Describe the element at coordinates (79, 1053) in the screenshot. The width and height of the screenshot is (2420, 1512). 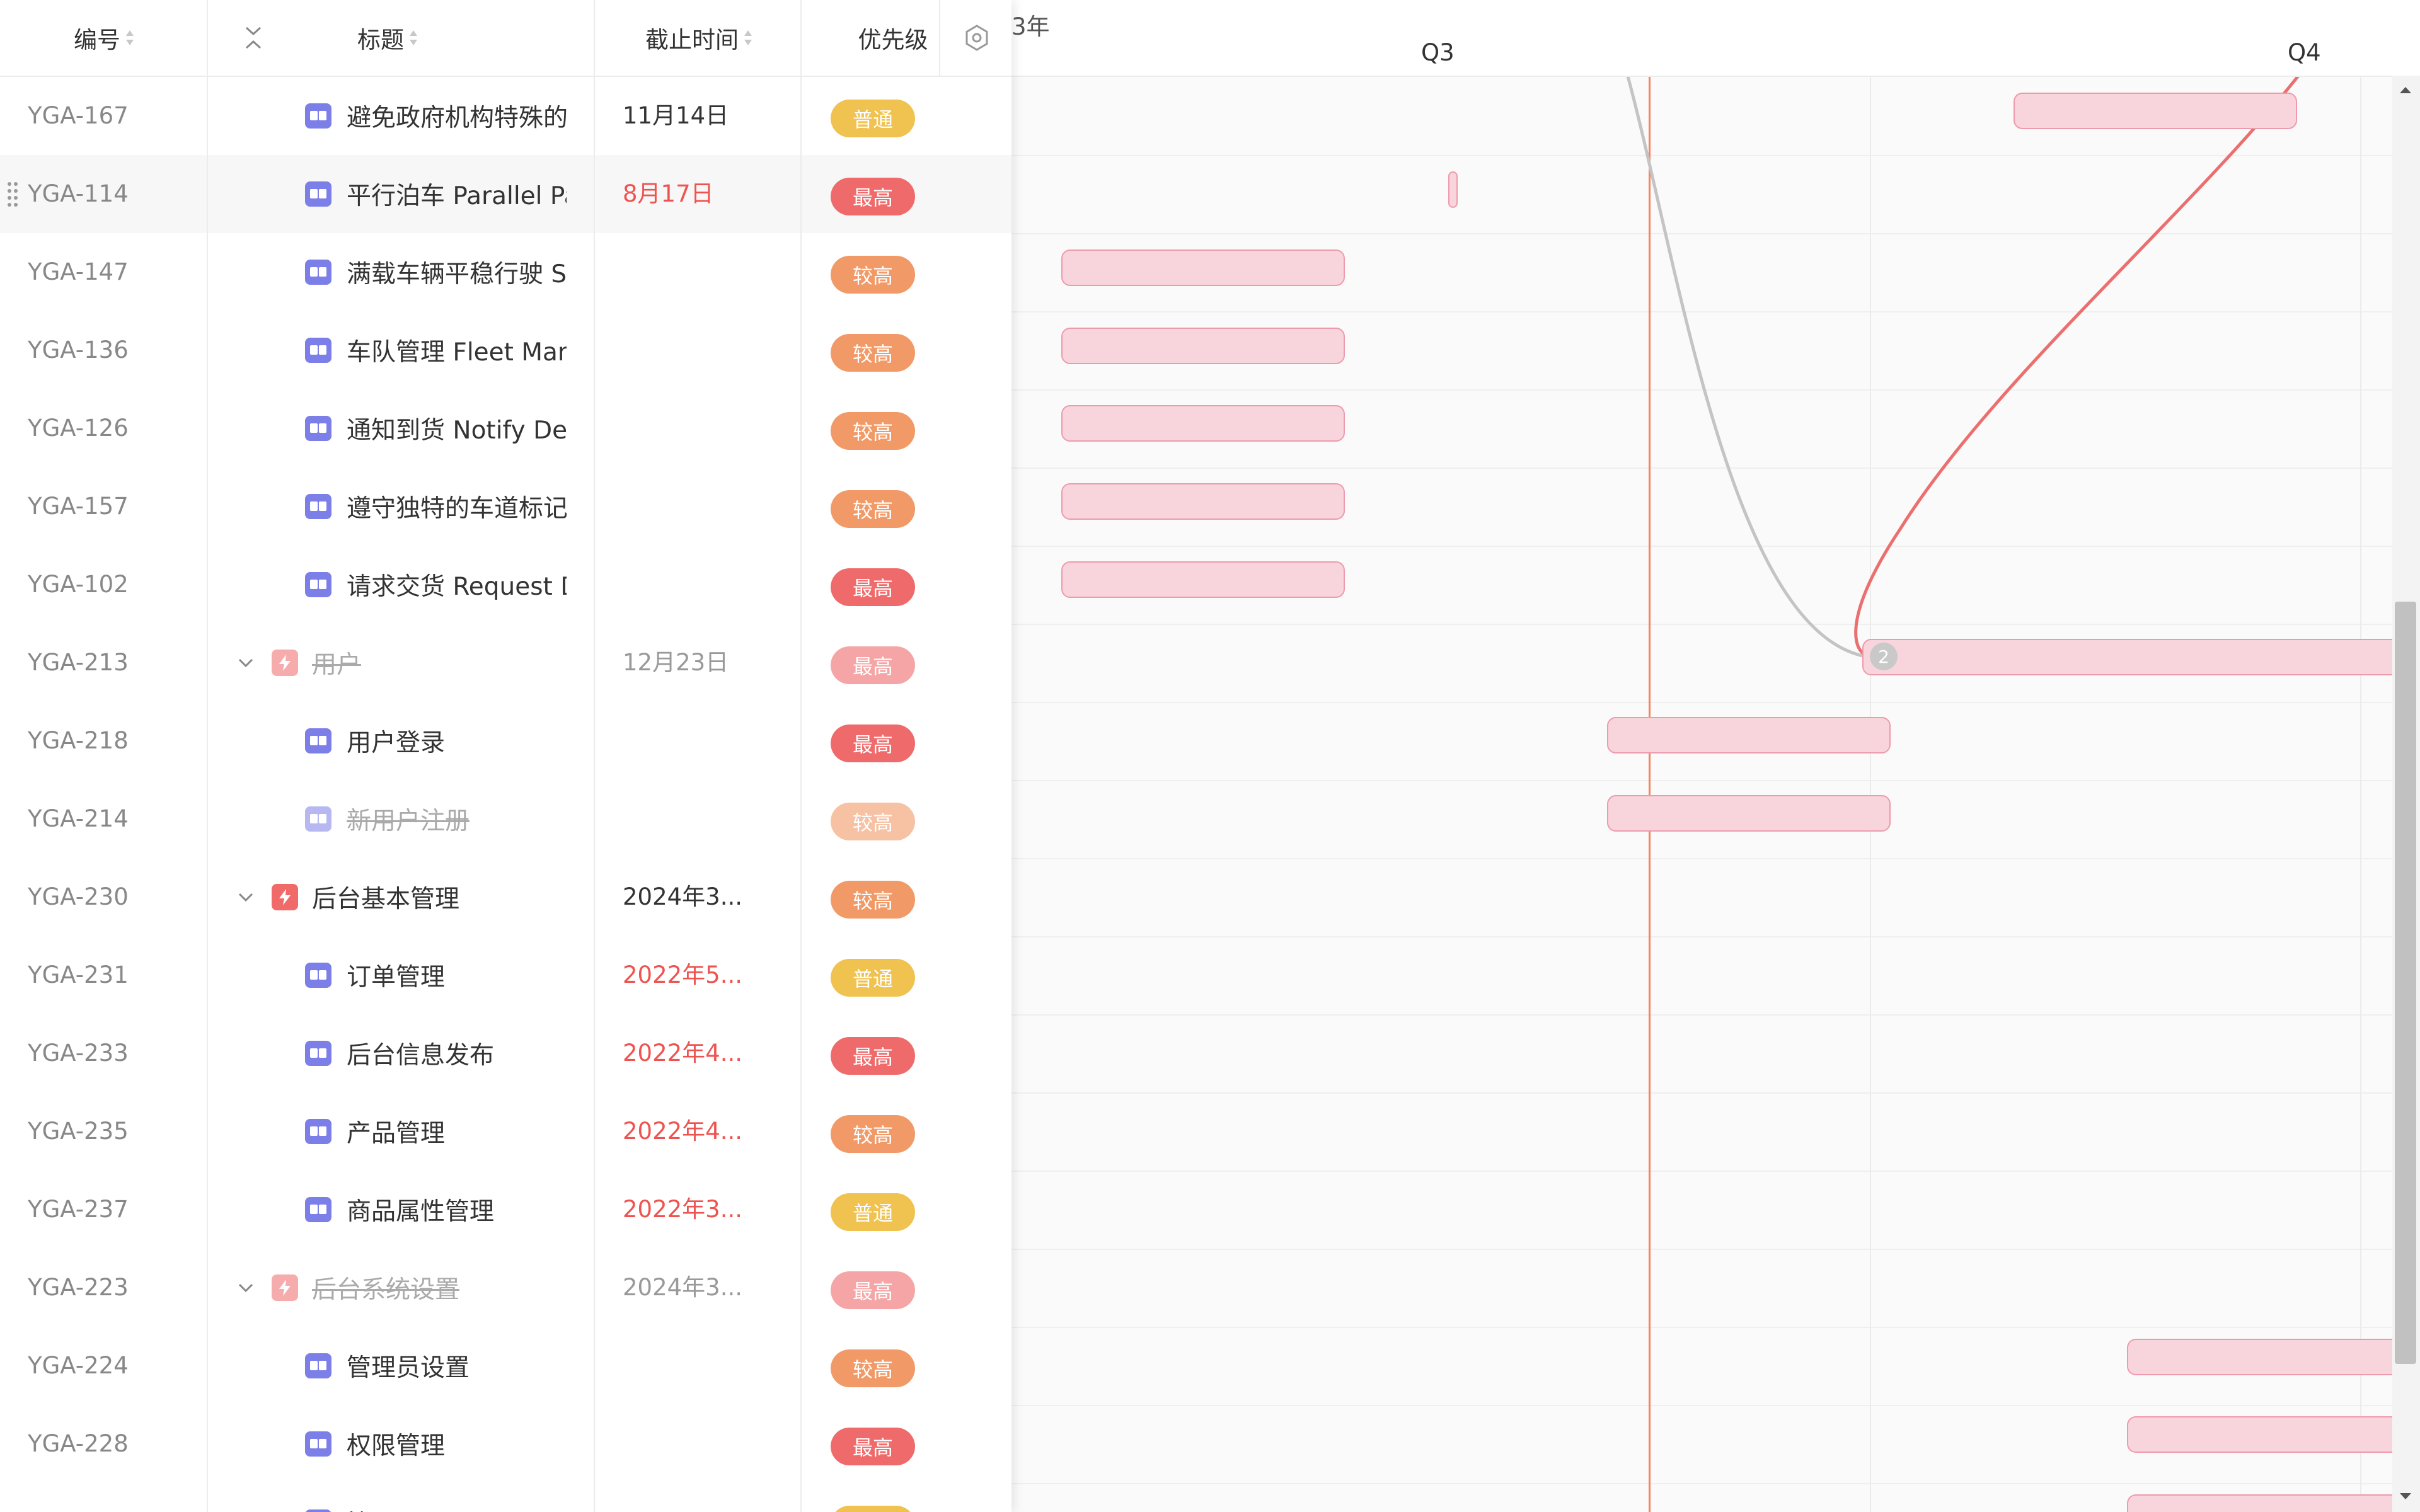
I see `issue-id: YGA-233` at that location.